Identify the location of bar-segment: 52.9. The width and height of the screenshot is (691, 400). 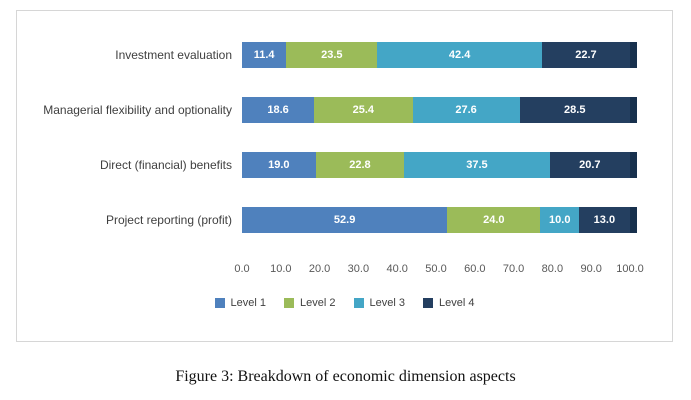
(345, 219).